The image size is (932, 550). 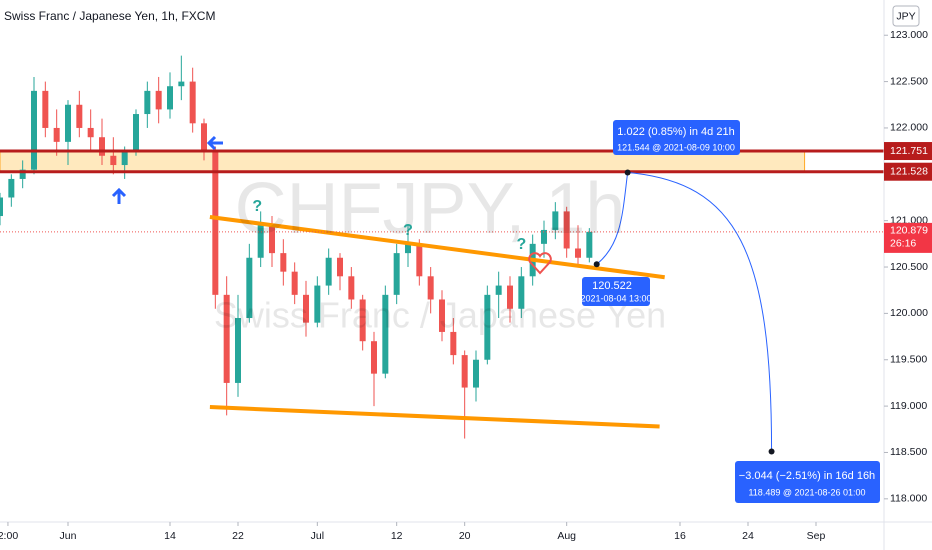 I want to click on y-tick-label: 120.500, so click(x=909, y=267).